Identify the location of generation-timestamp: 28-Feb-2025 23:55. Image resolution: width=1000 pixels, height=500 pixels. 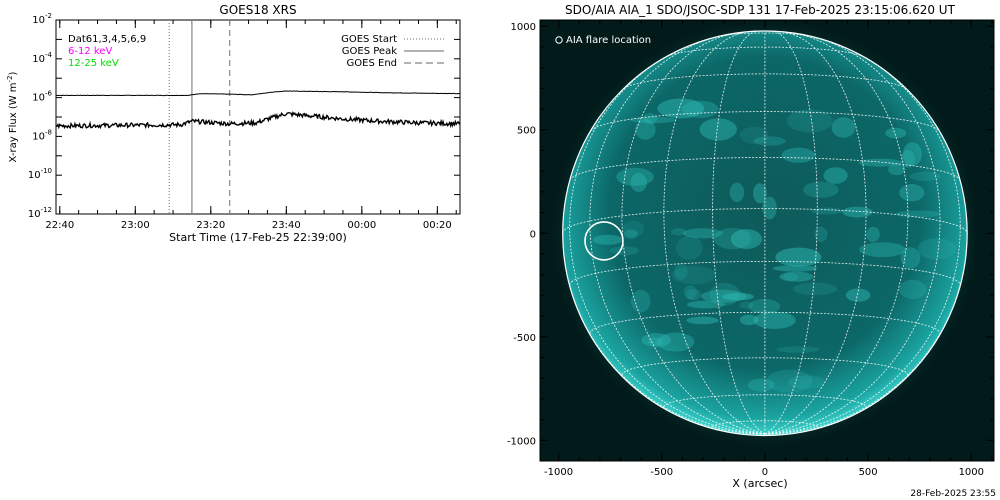
(953, 494).